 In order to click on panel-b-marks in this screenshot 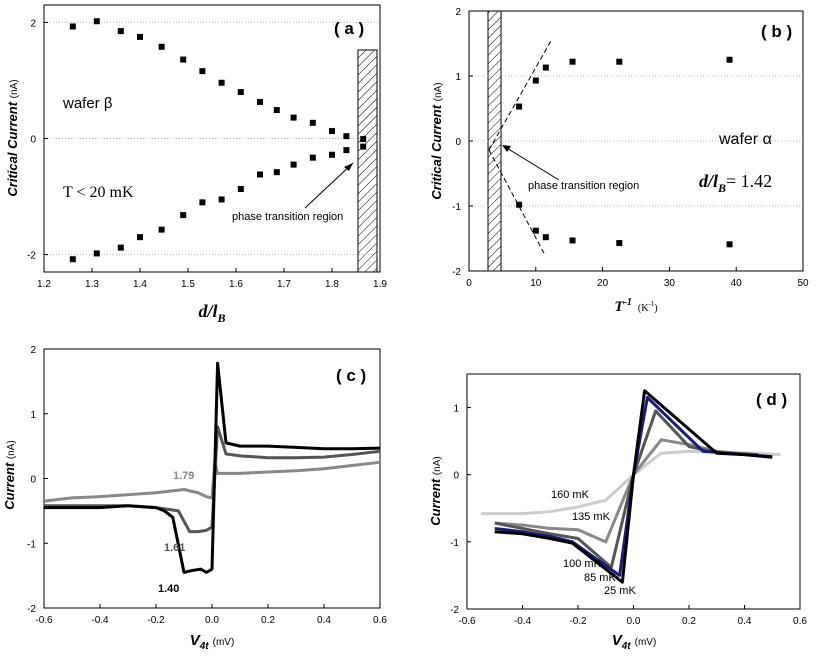, I will do `click(624, 152)`.